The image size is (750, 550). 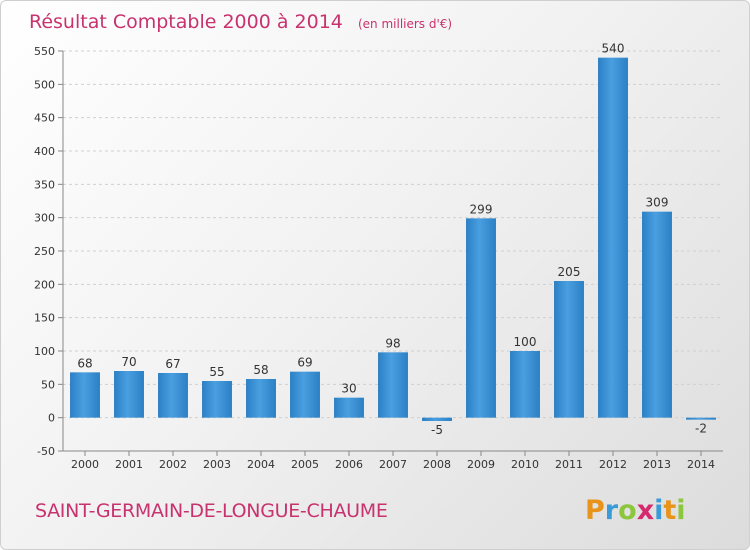 I want to click on x-tick-label-2003: 2003, so click(x=217, y=464).